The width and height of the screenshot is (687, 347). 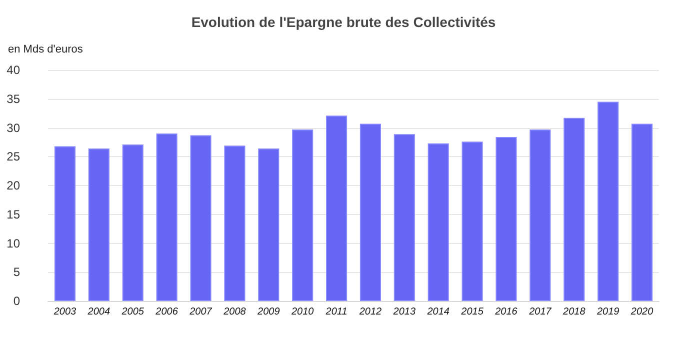 I want to click on x-tick-label: 2017, so click(x=540, y=312).